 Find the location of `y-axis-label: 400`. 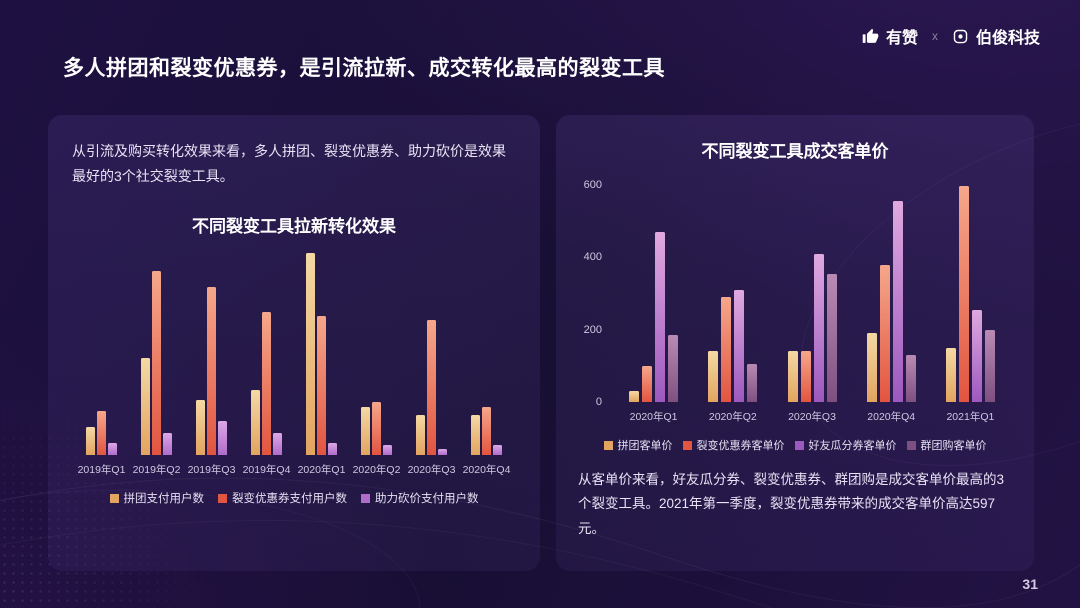

y-axis-label: 400 is located at coordinates (592, 257).